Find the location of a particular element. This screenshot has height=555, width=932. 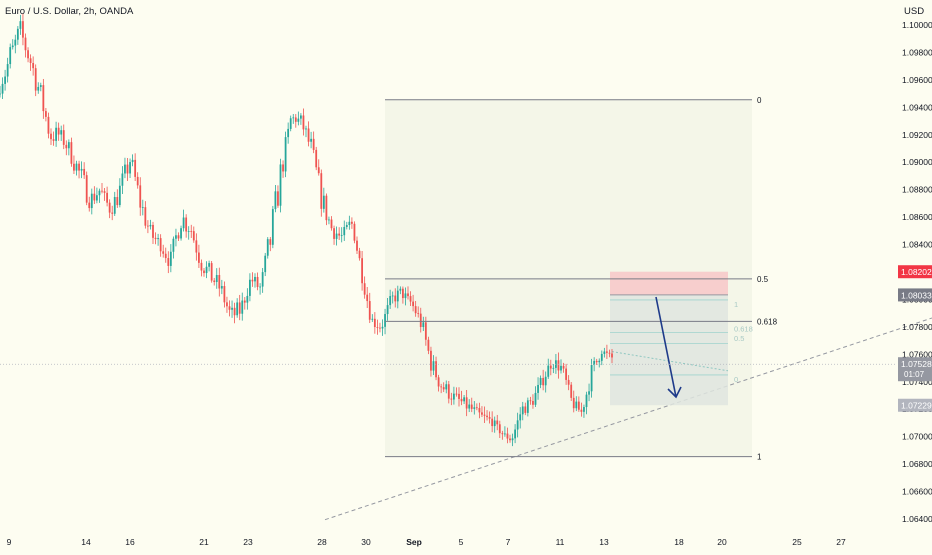

forecast-arrow-layer is located at coordinates (668, 347).